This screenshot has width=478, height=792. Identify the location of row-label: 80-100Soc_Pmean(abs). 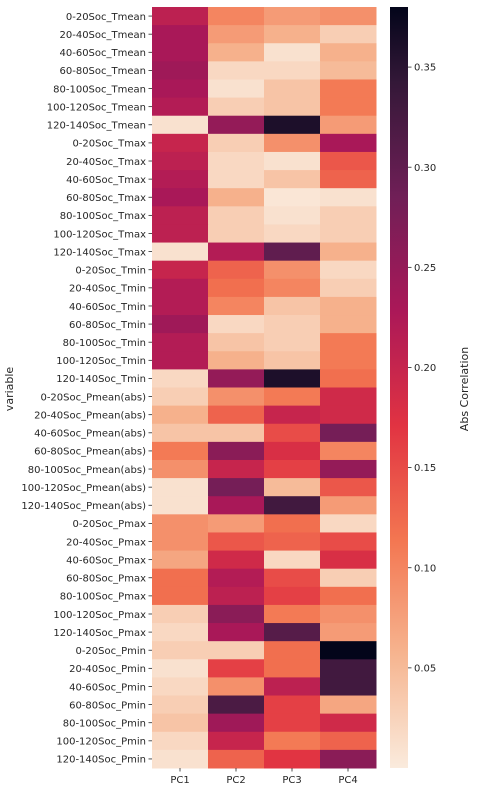
(87, 470).